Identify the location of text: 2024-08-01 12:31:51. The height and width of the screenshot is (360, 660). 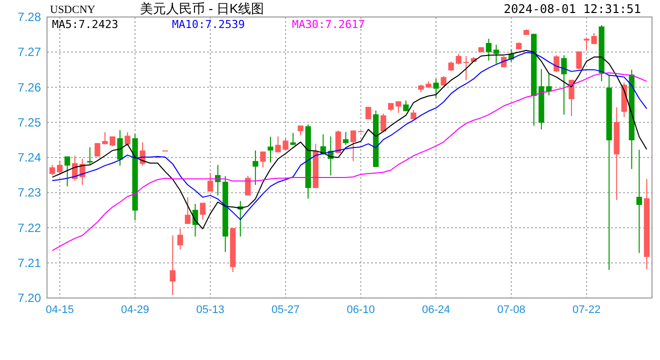
(572, 9).